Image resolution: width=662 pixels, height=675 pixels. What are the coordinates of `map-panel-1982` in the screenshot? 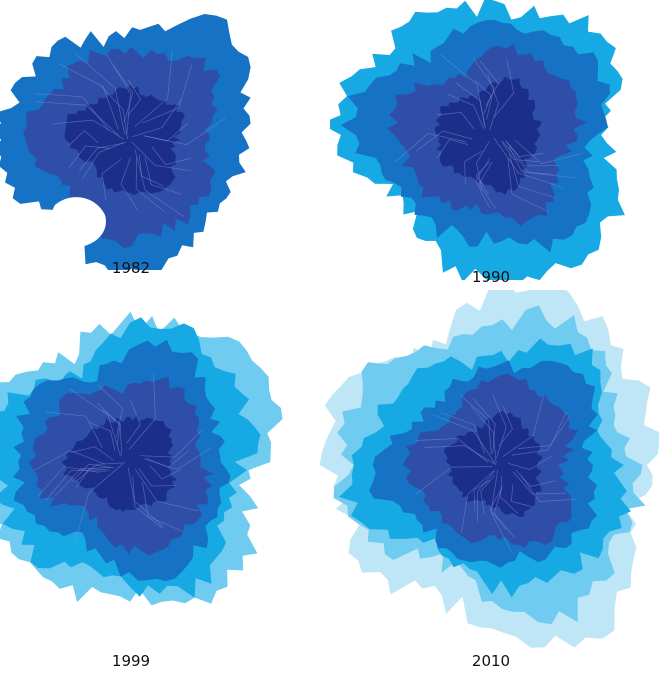 It's located at (125, 142).